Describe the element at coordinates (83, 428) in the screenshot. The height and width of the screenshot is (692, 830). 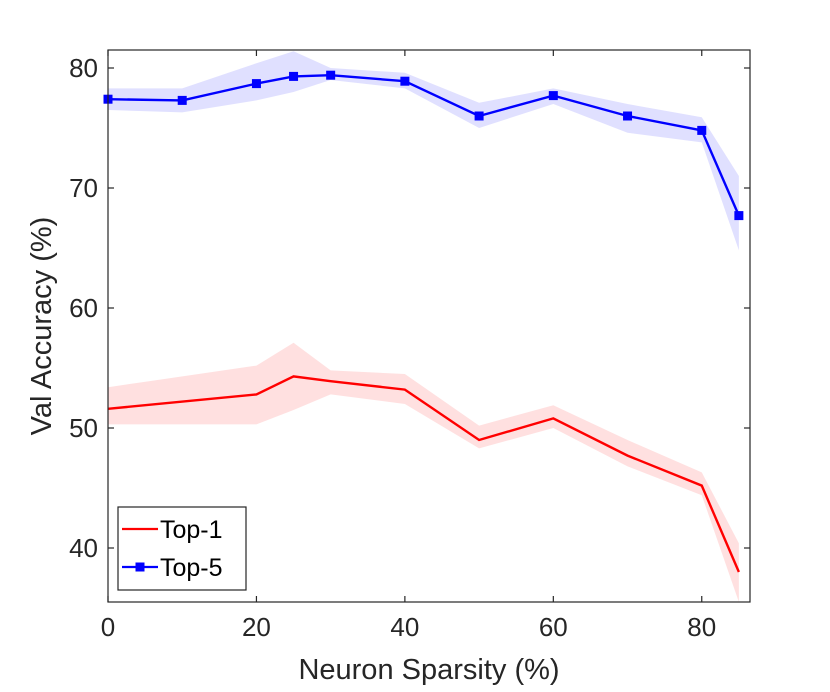
I see `y-tick-label-50: 50` at that location.